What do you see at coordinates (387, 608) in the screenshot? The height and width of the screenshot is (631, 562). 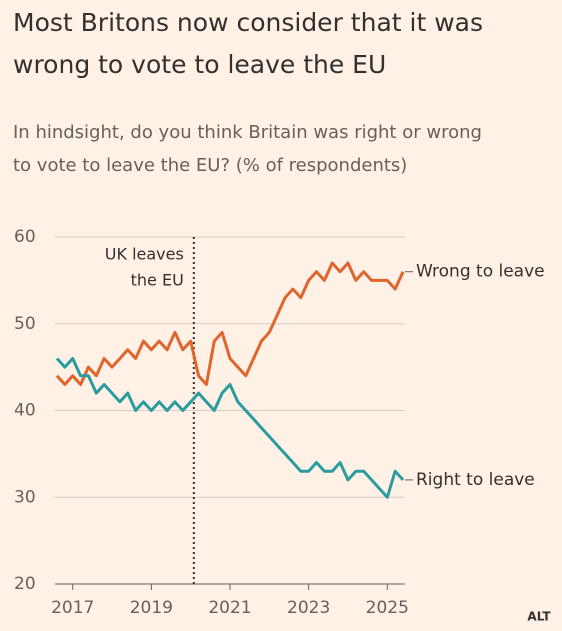 I see `x-tick-label: 2025` at bounding box center [387, 608].